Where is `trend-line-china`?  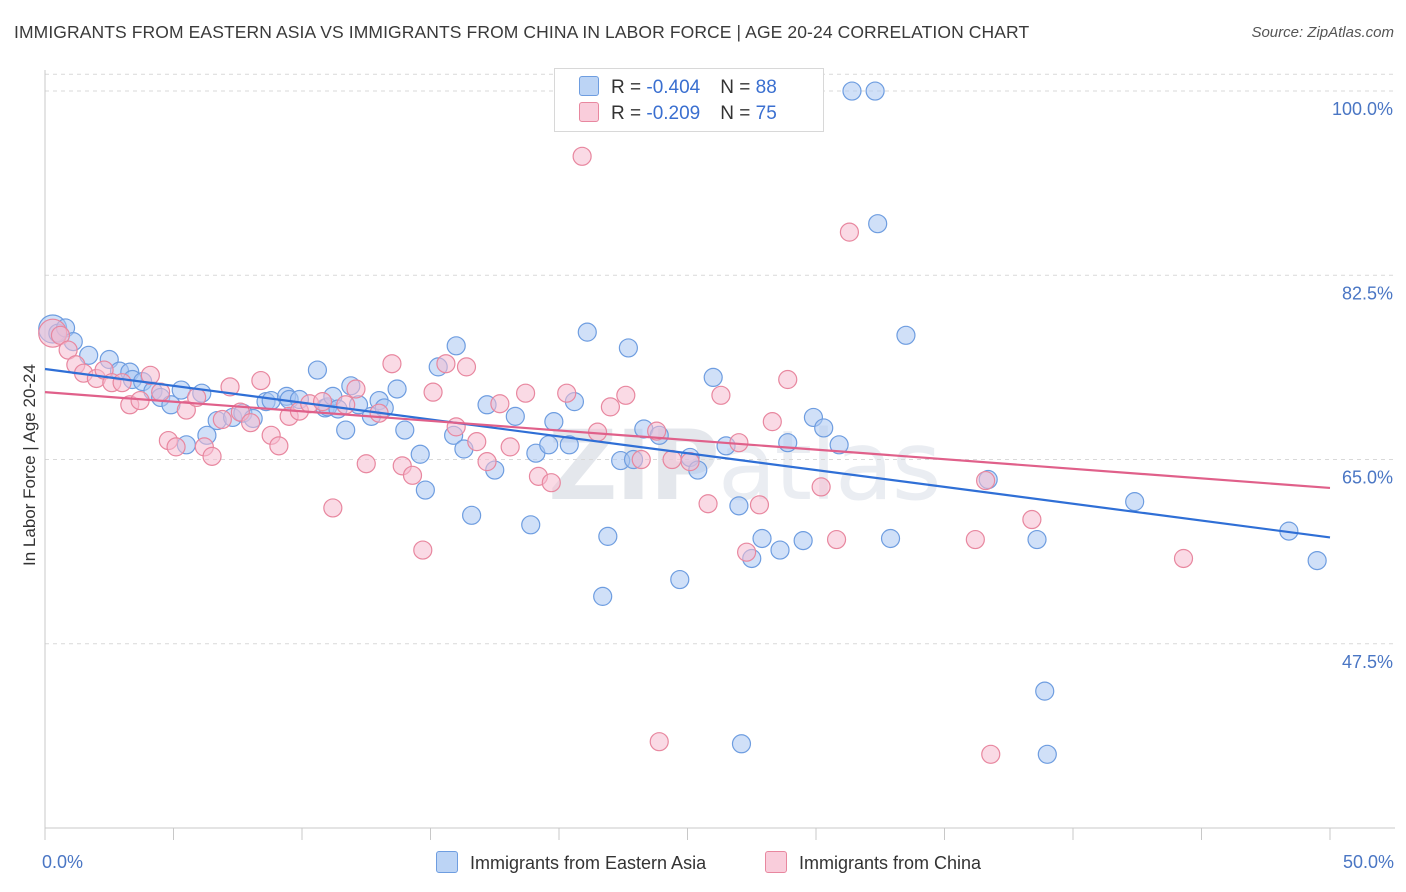 trend-line-china is located at coordinates (687, 440).